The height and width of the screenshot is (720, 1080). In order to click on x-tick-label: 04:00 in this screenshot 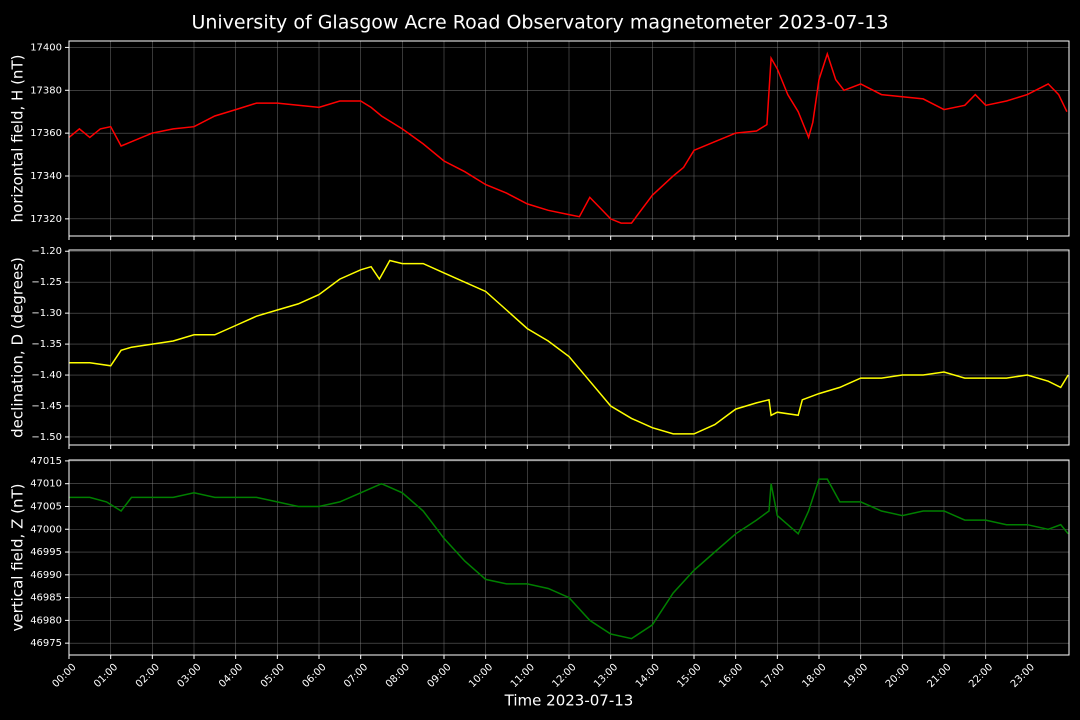, I will do `click(231, 676)`.